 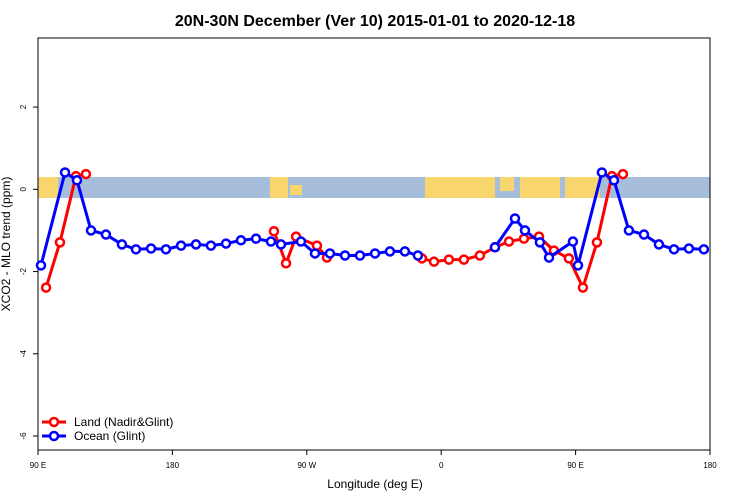 I want to click on y-tick-label: -6, so click(x=23, y=436).